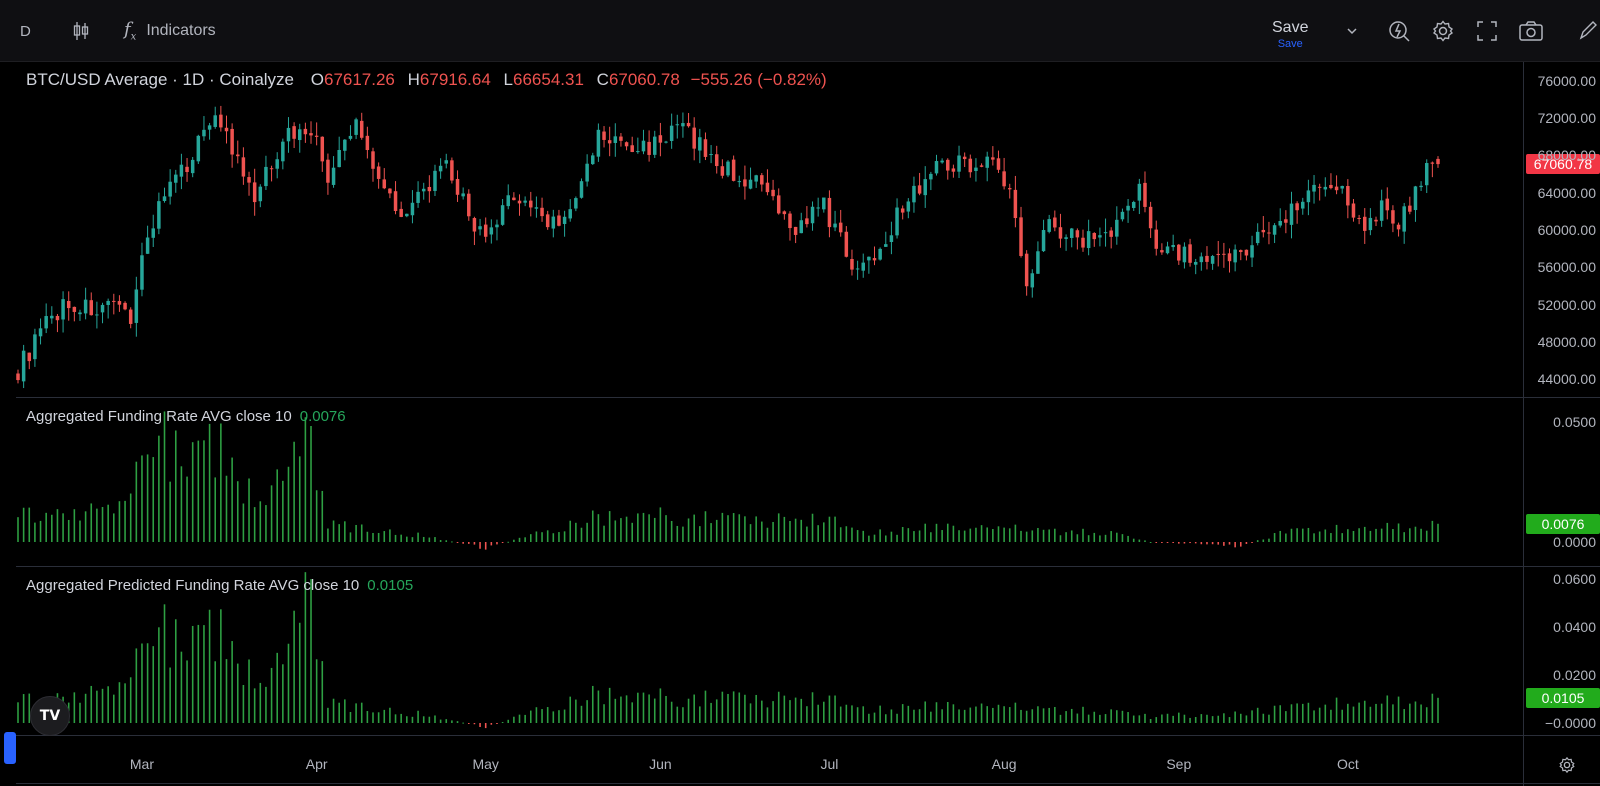 This screenshot has width=1600, height=786. What do you see at coordinates (159, 416) in the screenshot?
I see `funding-title: Aggregated Funding Rate AVG close 10` at bounding box center [159, 416].